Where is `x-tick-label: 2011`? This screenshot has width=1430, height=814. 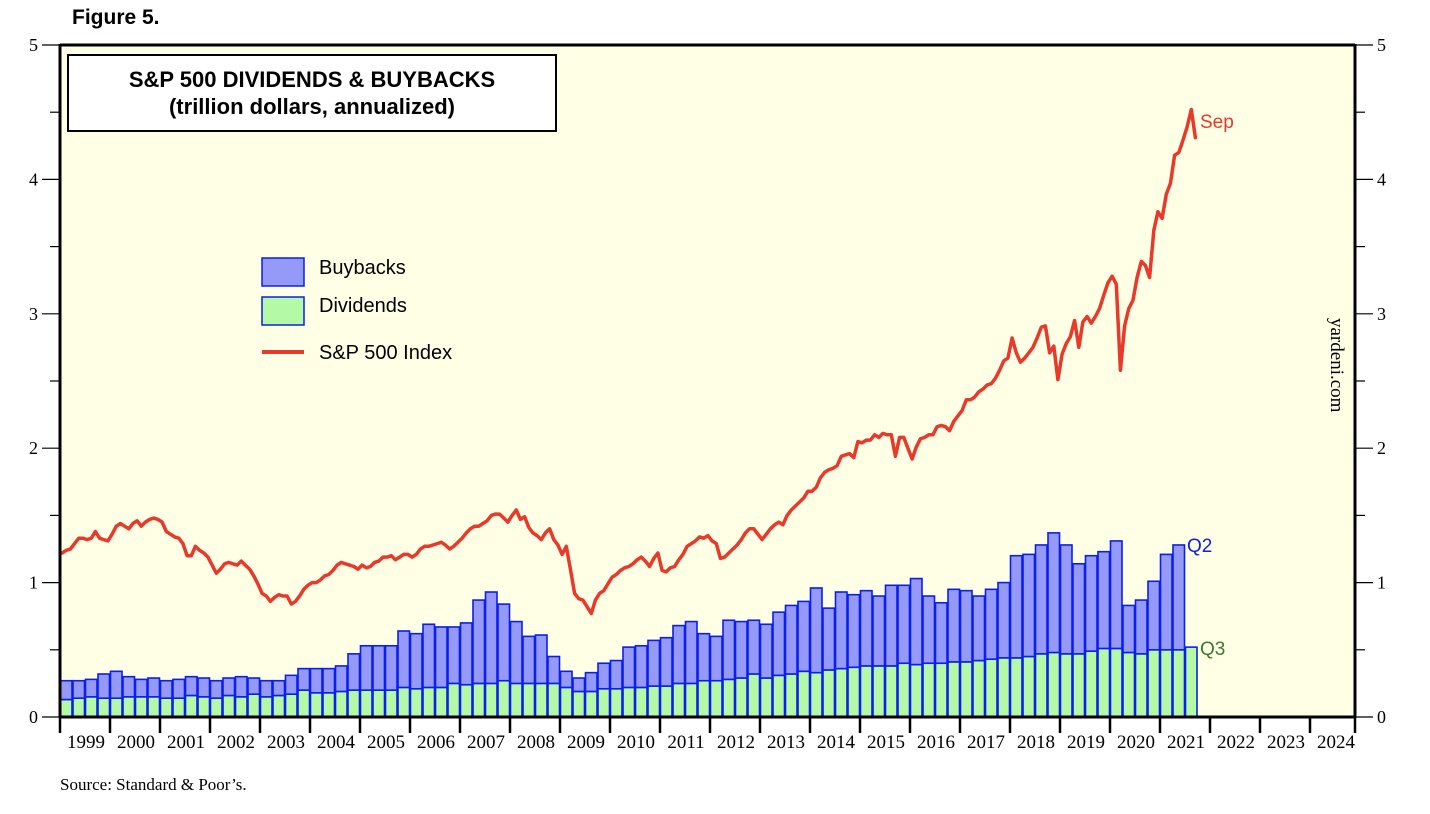
x-tick-label: 2011 is located at coordinates (685, 742).